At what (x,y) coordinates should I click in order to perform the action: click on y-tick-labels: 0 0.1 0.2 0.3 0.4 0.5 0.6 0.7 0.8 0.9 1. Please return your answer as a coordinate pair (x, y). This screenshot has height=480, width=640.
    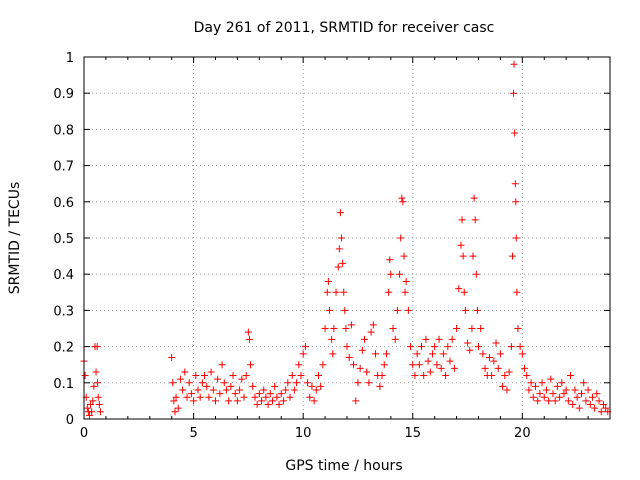
    Looking at the image, I should click on (63, 239).